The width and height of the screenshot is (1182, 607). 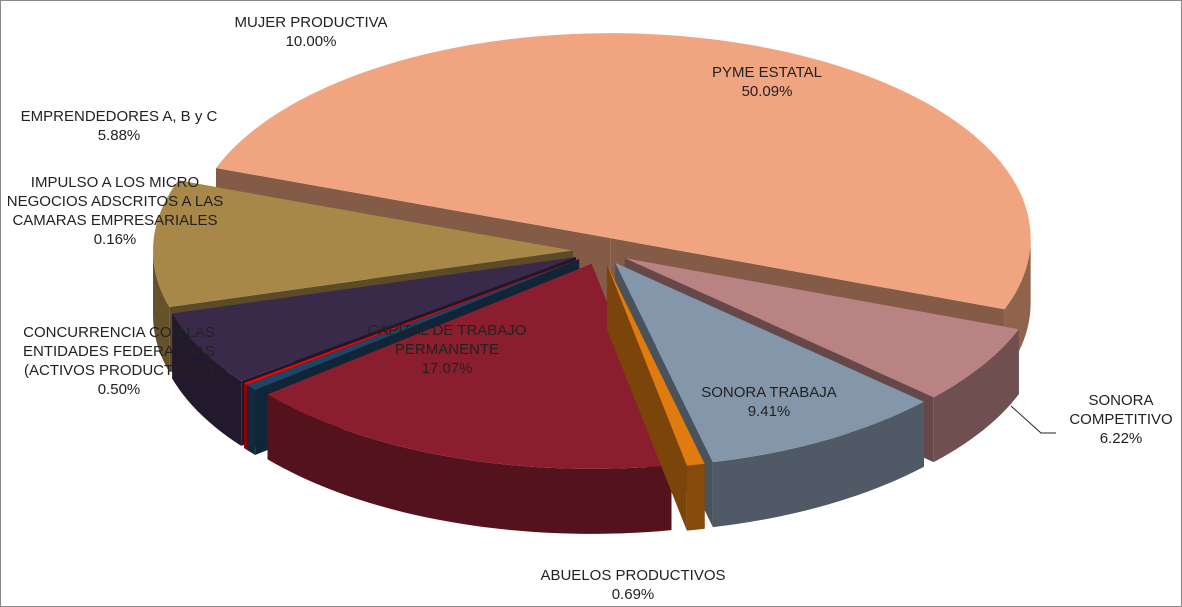 What do you see at coordinates (119, 389) in the screenshot?
I see `label-value: 0.50%` at bounding box center [119, 389].